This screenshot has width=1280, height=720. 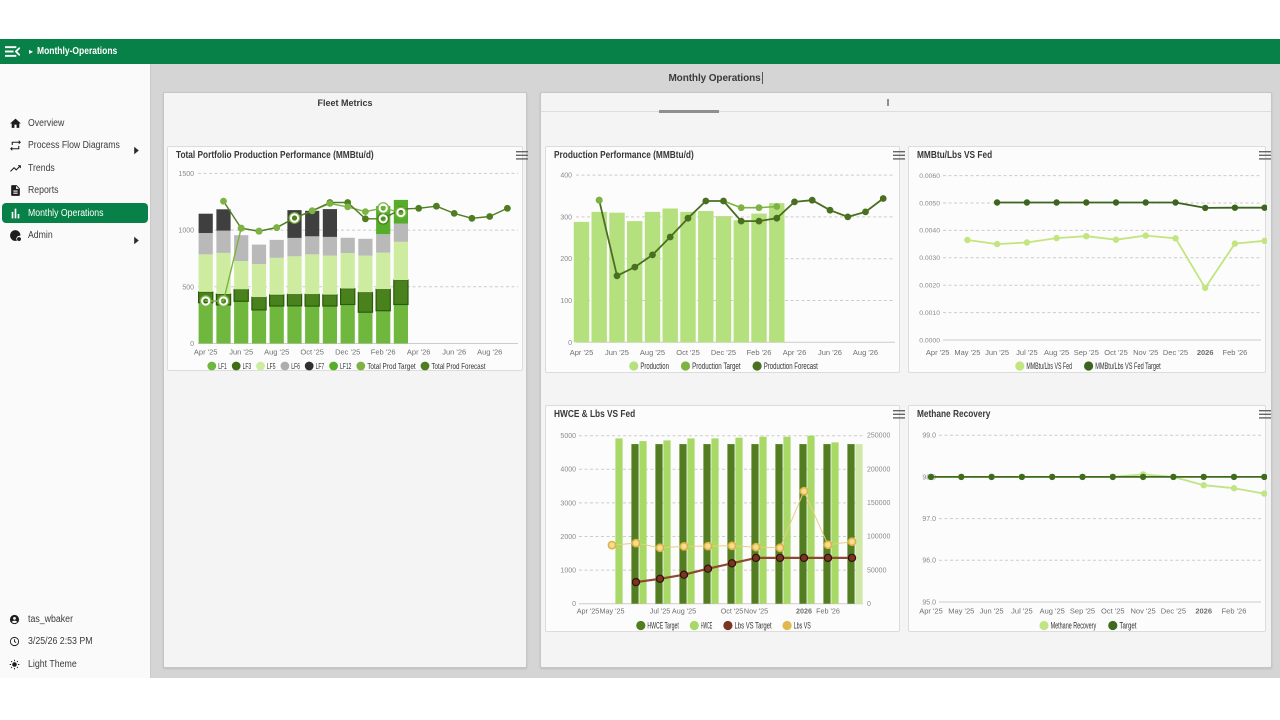 I want to click on svg-text: 97.0, so click(x=929, y=519).